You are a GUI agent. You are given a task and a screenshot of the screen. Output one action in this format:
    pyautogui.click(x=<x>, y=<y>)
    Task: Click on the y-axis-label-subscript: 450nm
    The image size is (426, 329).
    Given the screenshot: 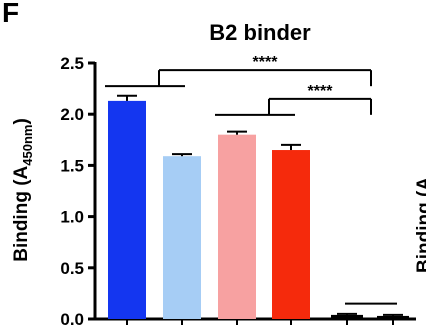 What is the action you would take?
    pyautogui.click(x=27, y=145)
    